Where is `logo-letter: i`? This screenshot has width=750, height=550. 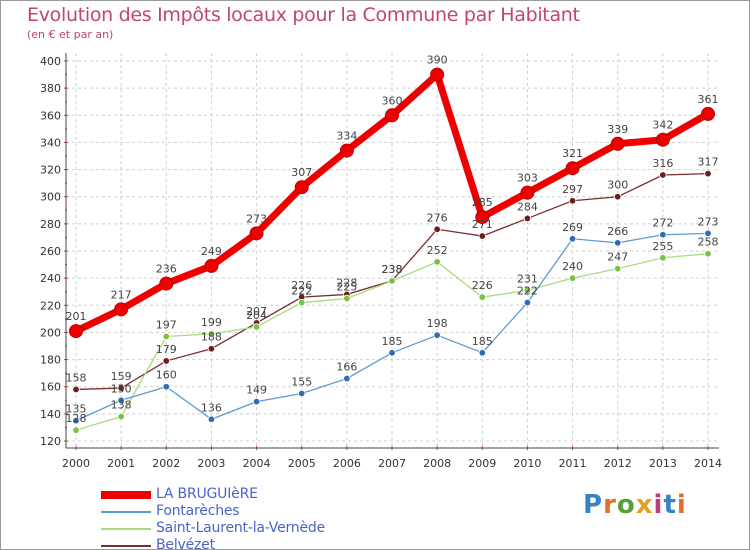
logo-letter: i is located at coordinates (658, 505).